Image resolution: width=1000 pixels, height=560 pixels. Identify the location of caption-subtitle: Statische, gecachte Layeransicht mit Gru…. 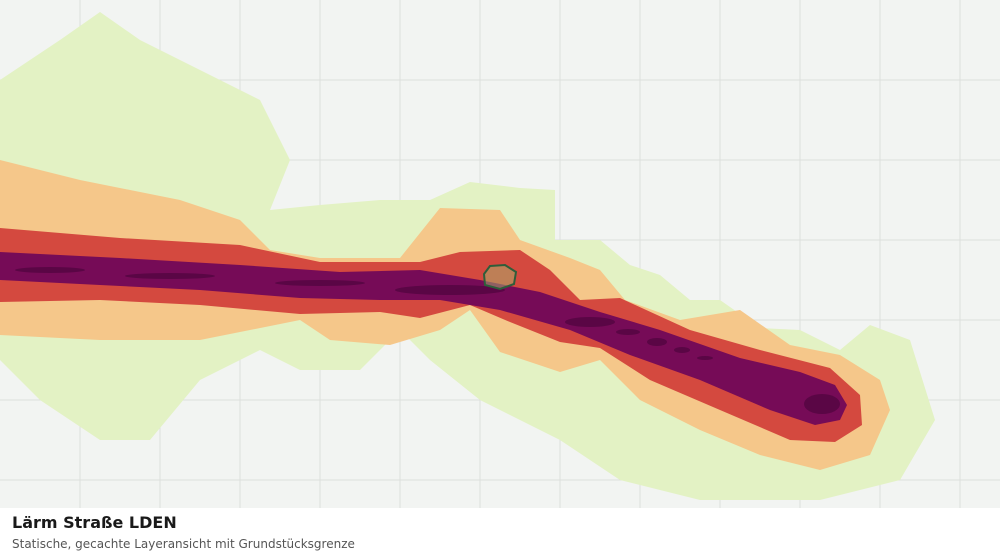
(183, 544).